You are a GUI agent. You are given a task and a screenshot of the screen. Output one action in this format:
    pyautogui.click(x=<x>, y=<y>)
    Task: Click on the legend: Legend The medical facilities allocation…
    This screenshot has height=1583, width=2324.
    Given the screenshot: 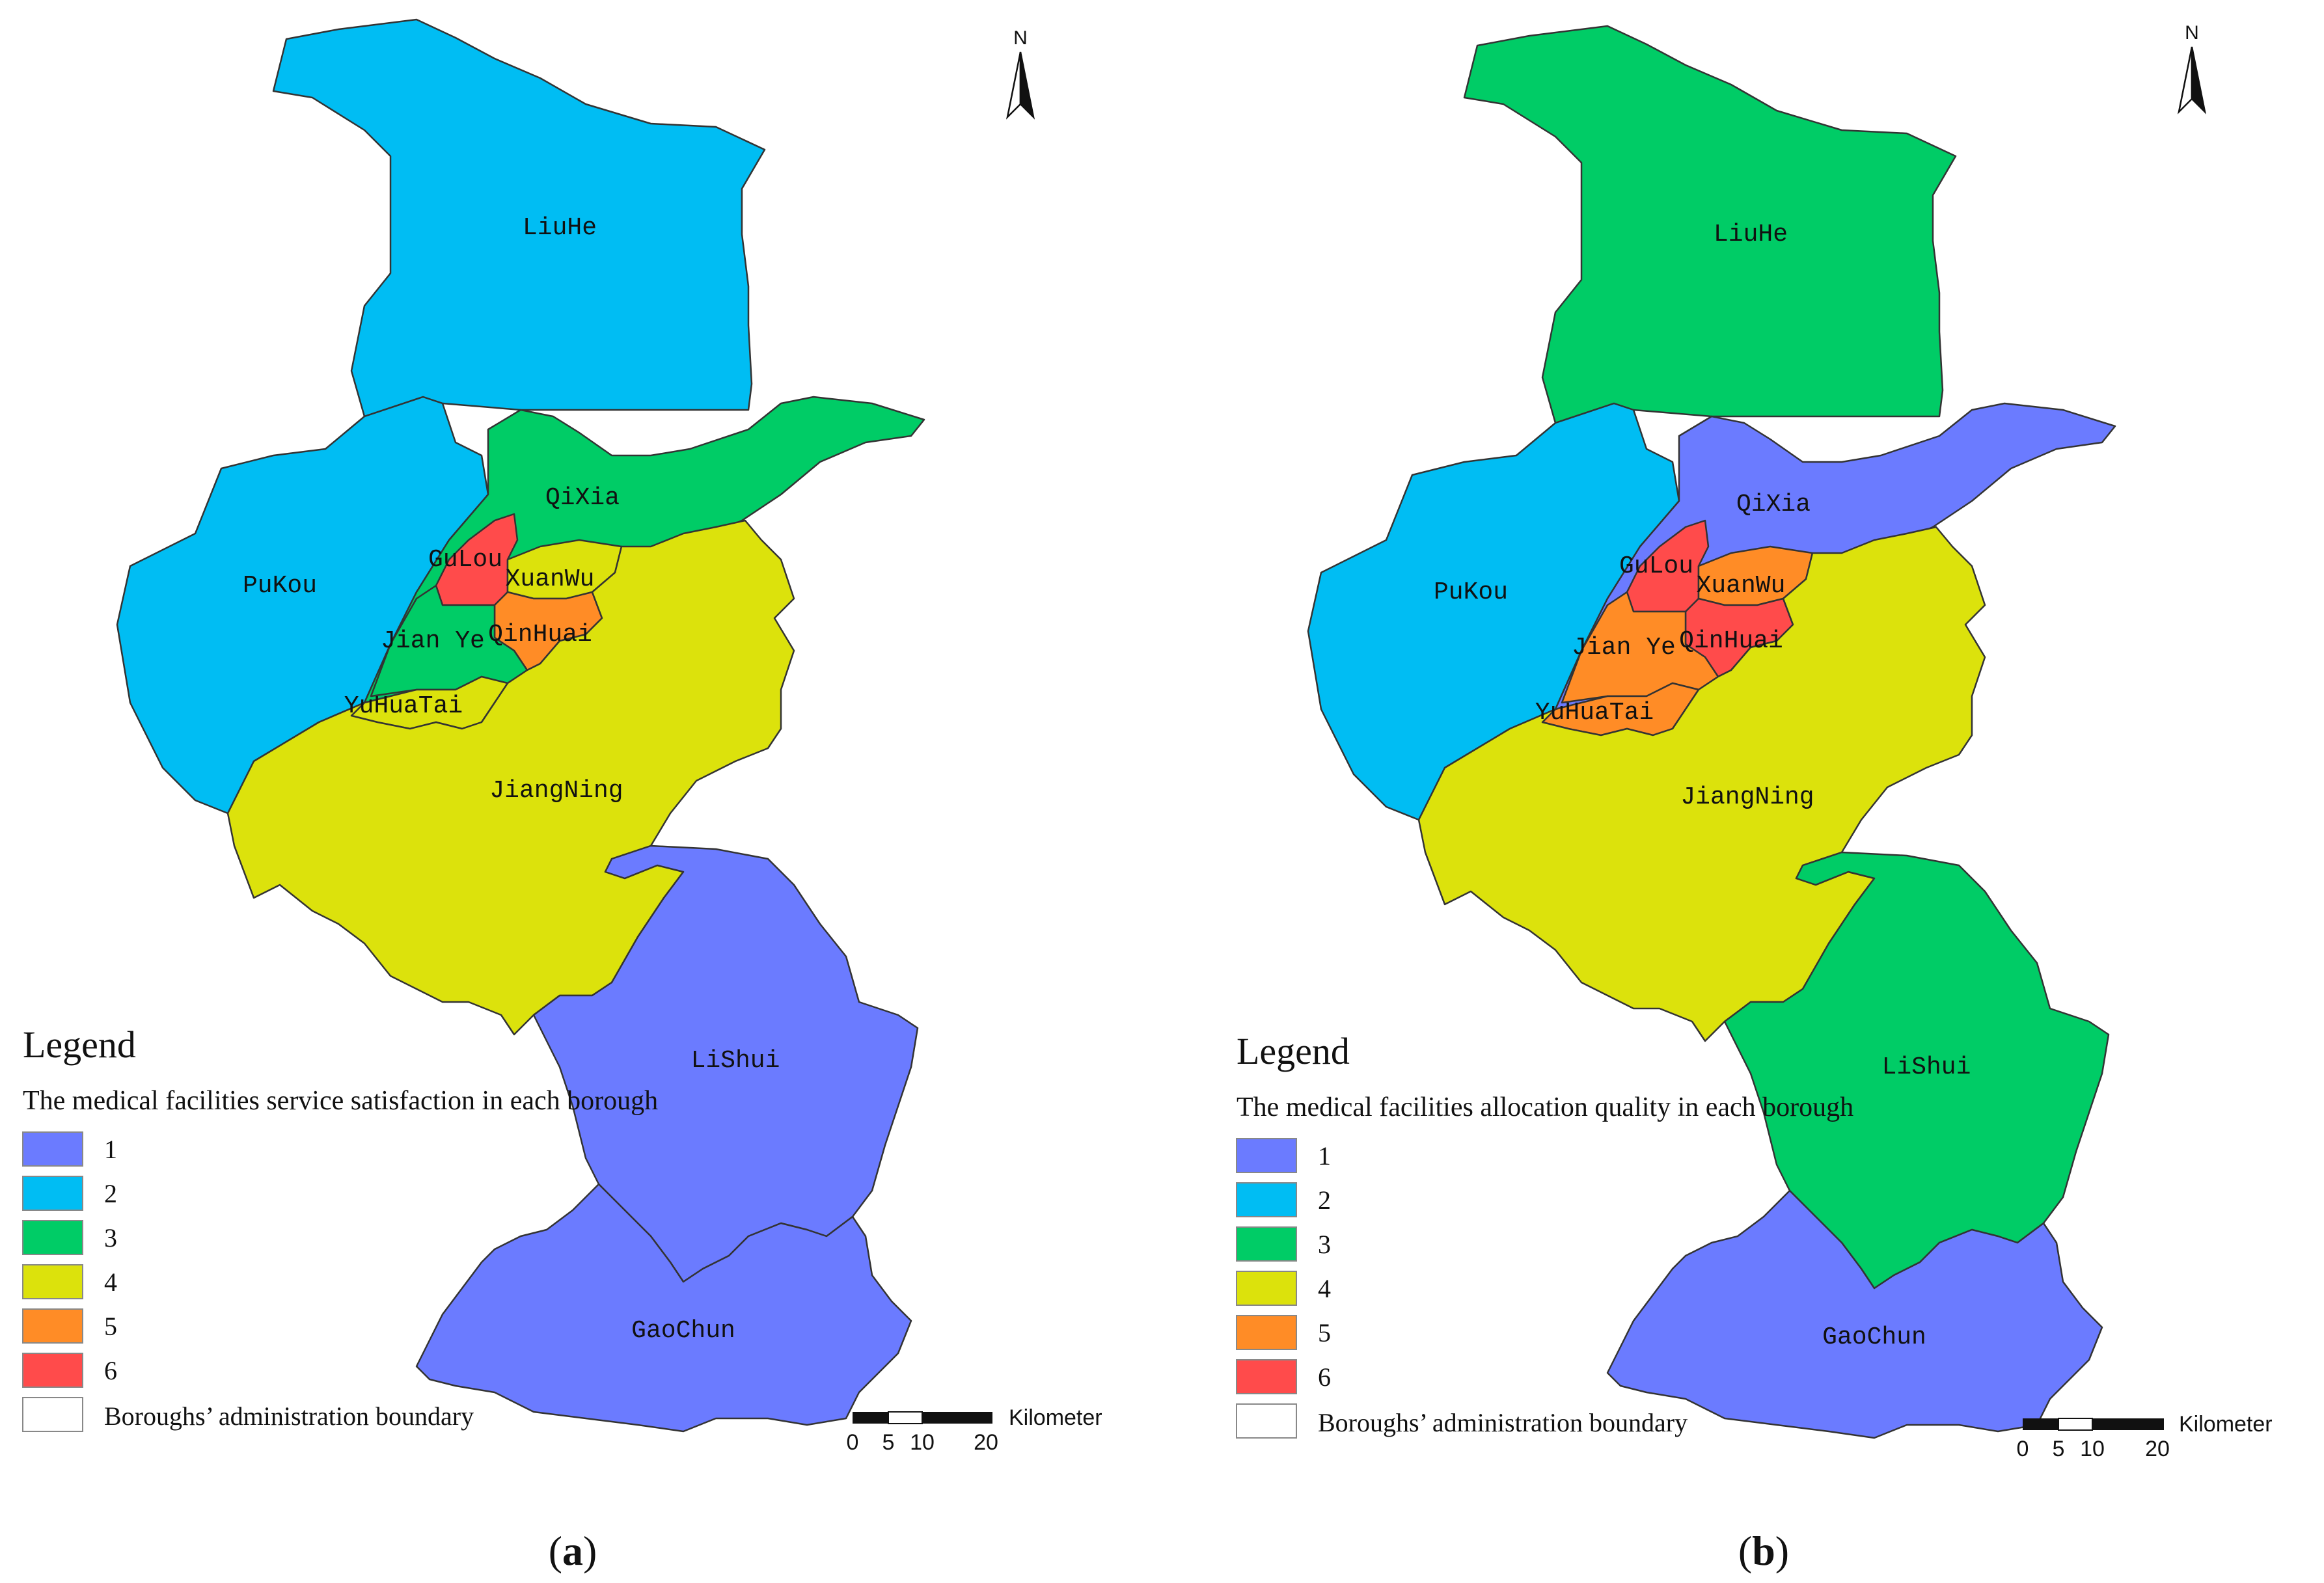 What is the action you would take?
    pyautogui.click(x=1544, y=1235)
    